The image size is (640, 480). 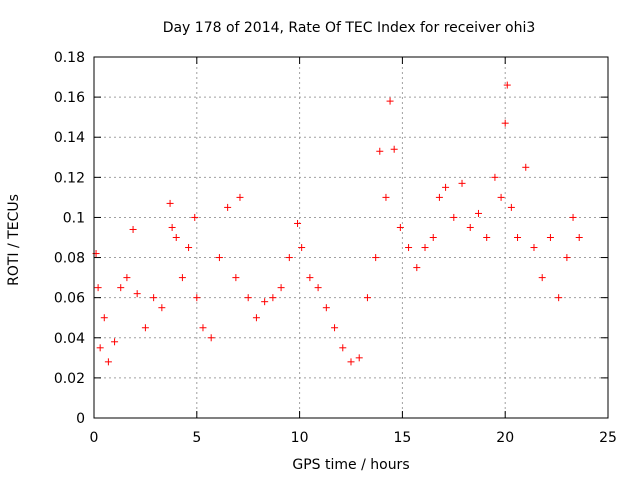 I want to click on y-tick-label: 0, so click(x=80, y=419).